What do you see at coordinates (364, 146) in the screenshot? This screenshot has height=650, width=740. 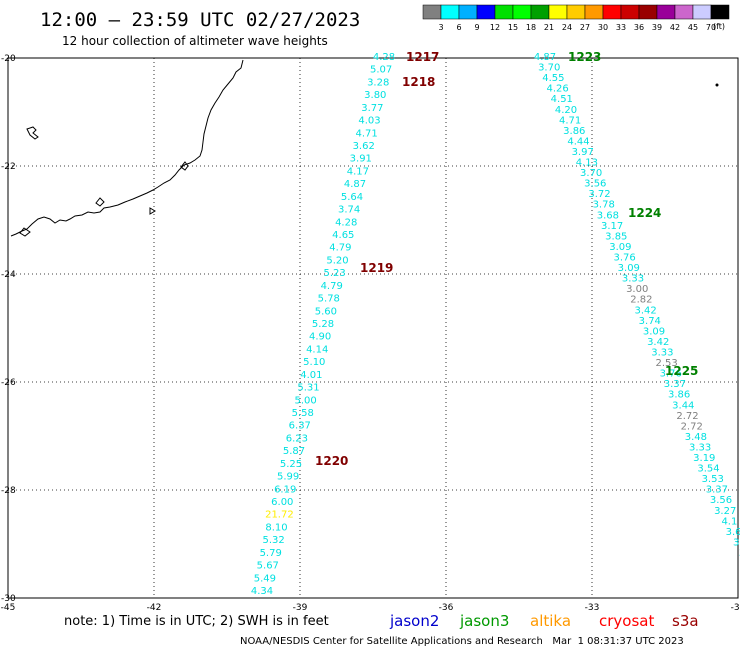 I see `wave-height-value: 3.62` at bounding box center [364, 146].